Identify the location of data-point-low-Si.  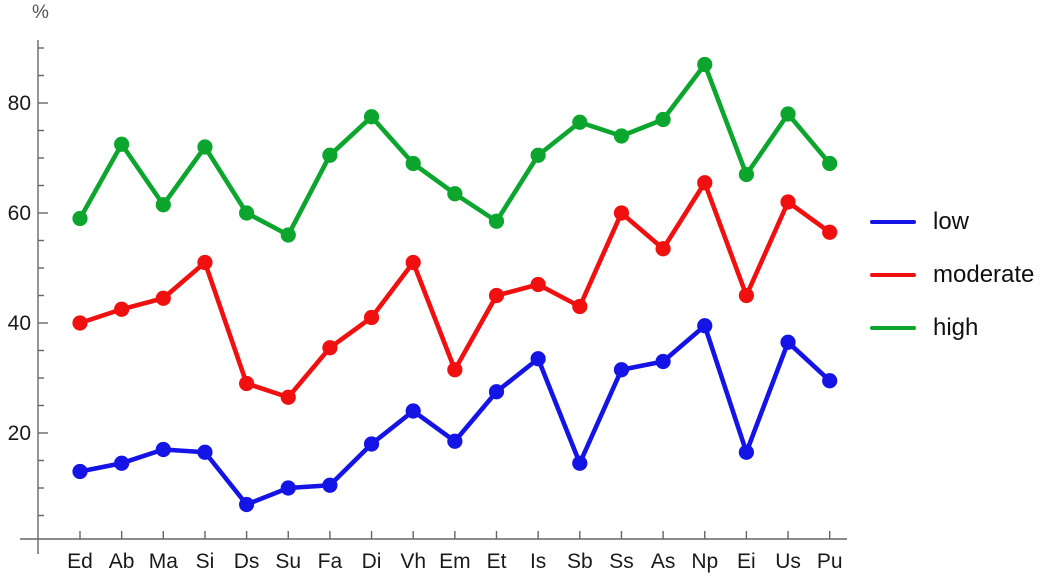
(205, 452).